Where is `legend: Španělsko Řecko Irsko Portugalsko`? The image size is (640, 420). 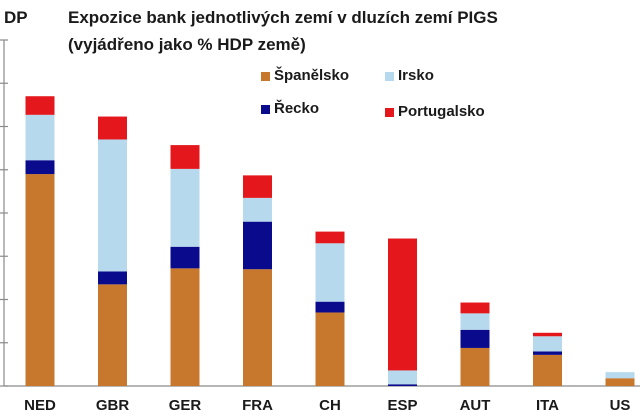 legend: Španělsko Řecko Irsko Portugalsko is located at coordinates (373, 93).